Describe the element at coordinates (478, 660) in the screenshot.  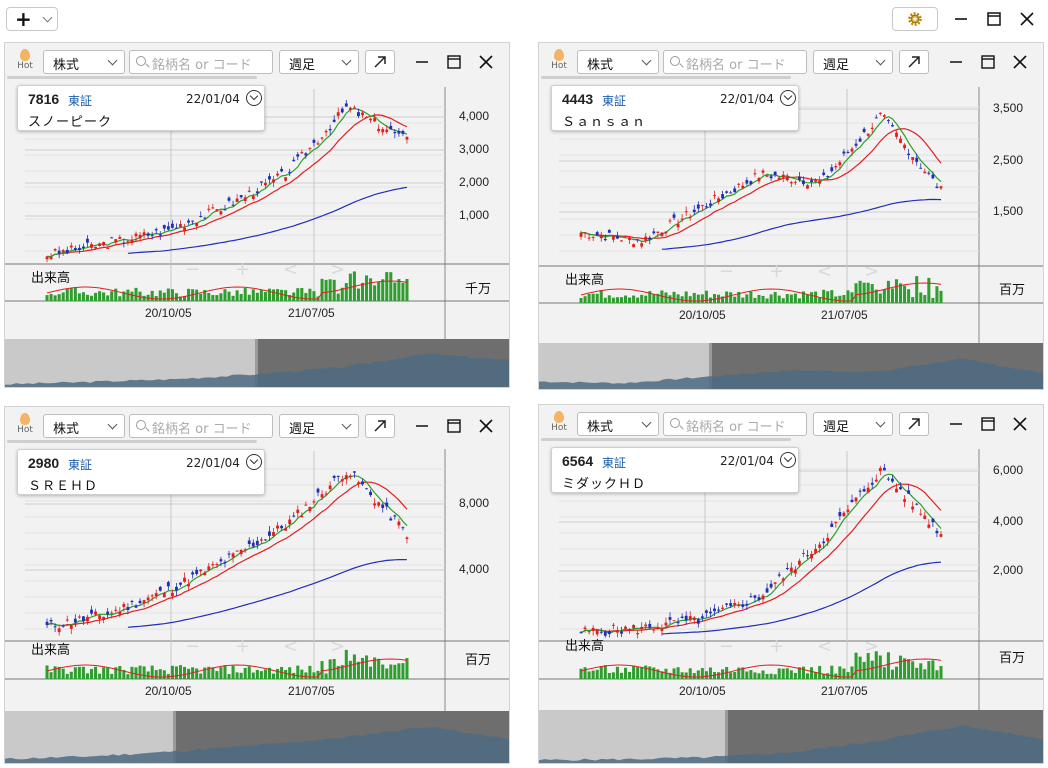
I see `volume-unit-label: 百万` at that location.